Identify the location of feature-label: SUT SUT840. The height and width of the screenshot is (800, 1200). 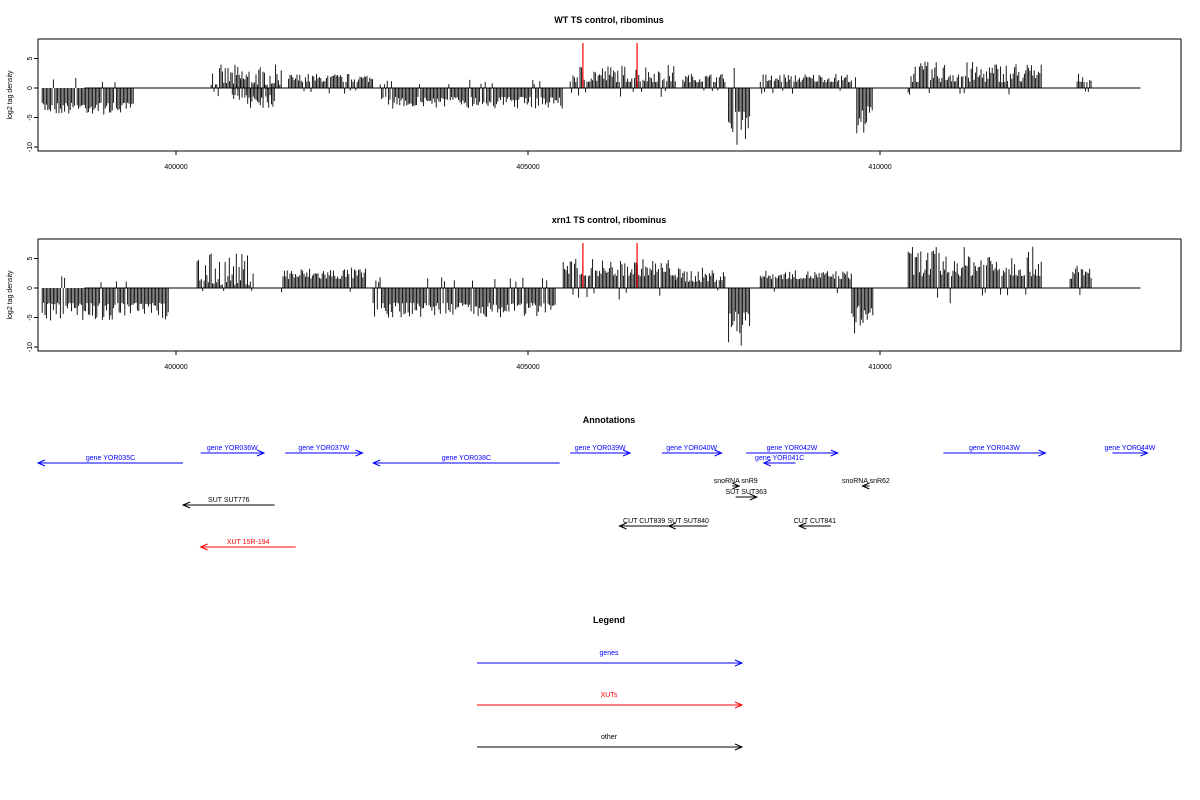
(688, 521).